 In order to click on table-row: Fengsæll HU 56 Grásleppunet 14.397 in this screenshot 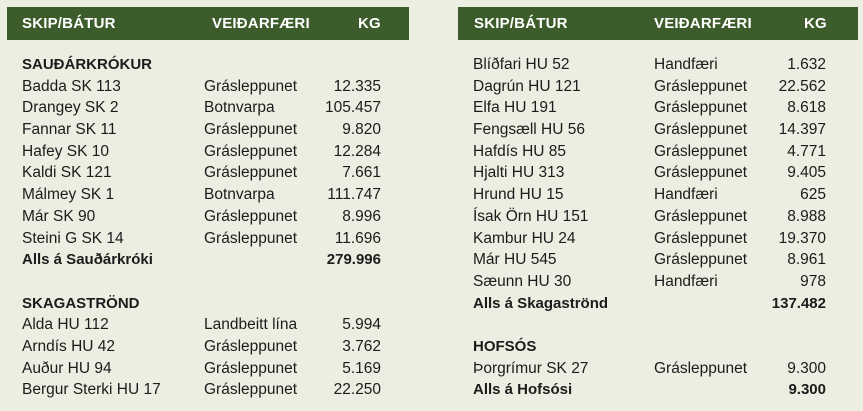, I will do `click(658, 130)`.